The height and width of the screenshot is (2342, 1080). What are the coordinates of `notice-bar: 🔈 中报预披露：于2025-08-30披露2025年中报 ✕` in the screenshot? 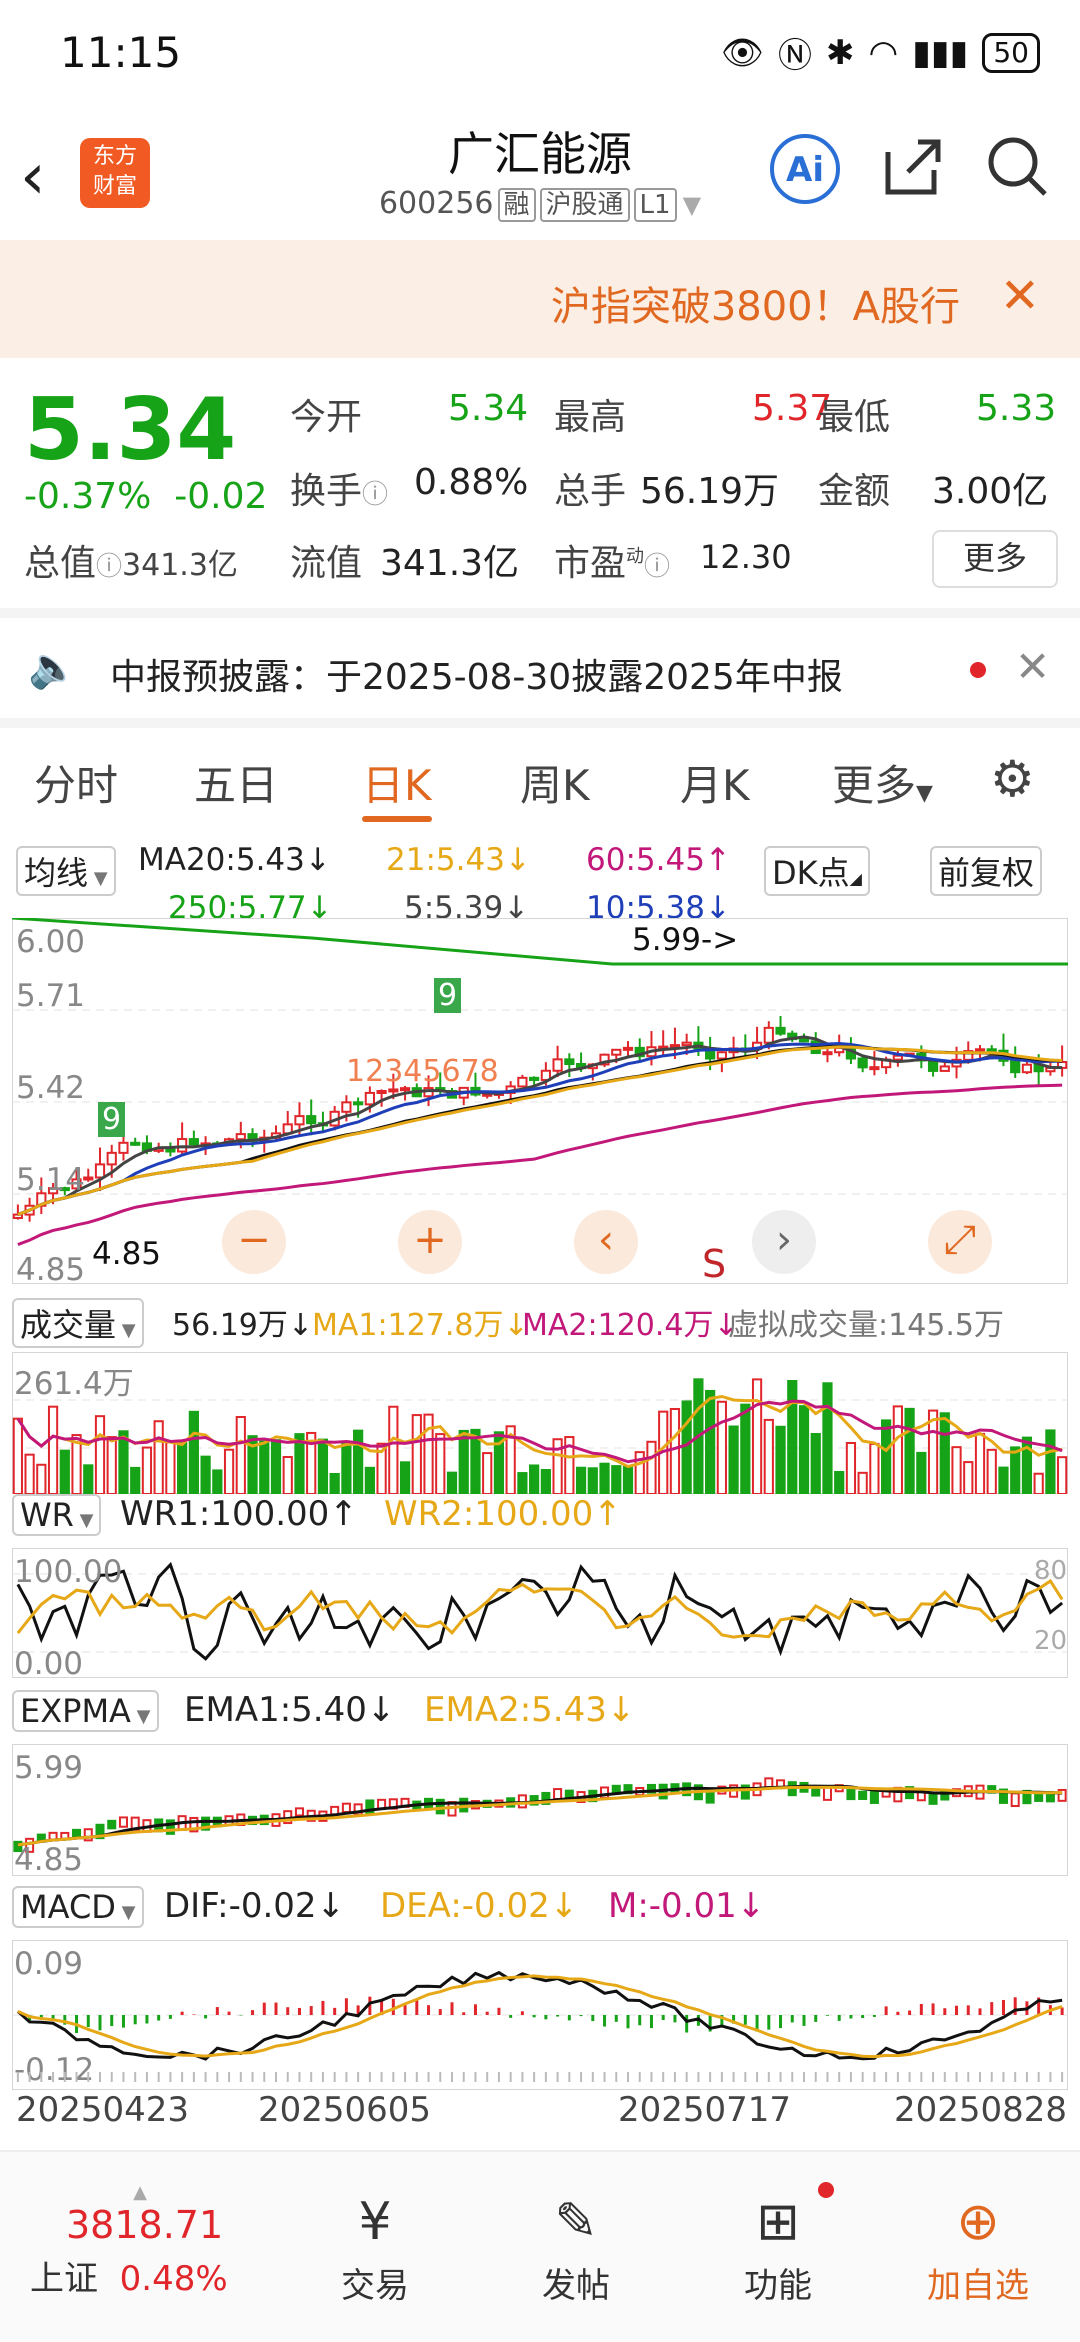 It's located at (540, 663).